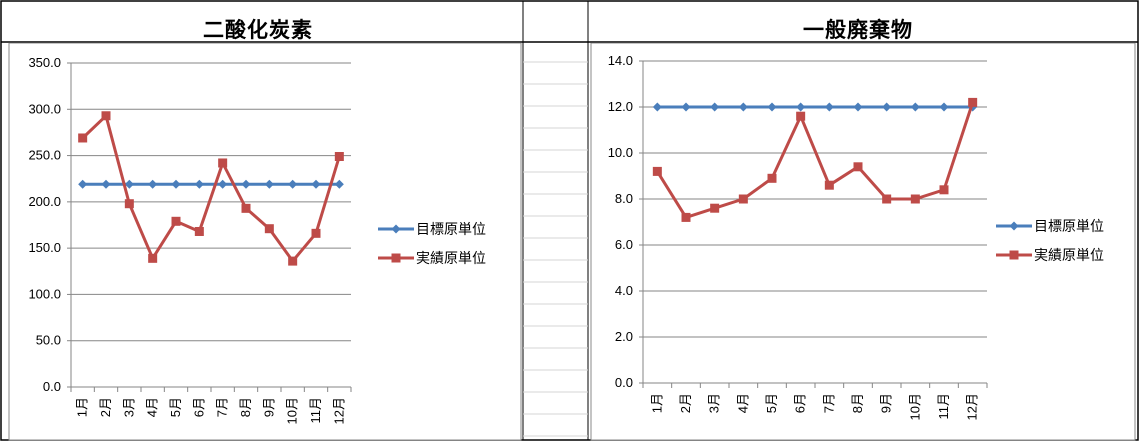  What do you see at coordinates (105, 407) in the screenshot?
I see `x-tick-label-co2: 2月` at bounding box center [105, 407].